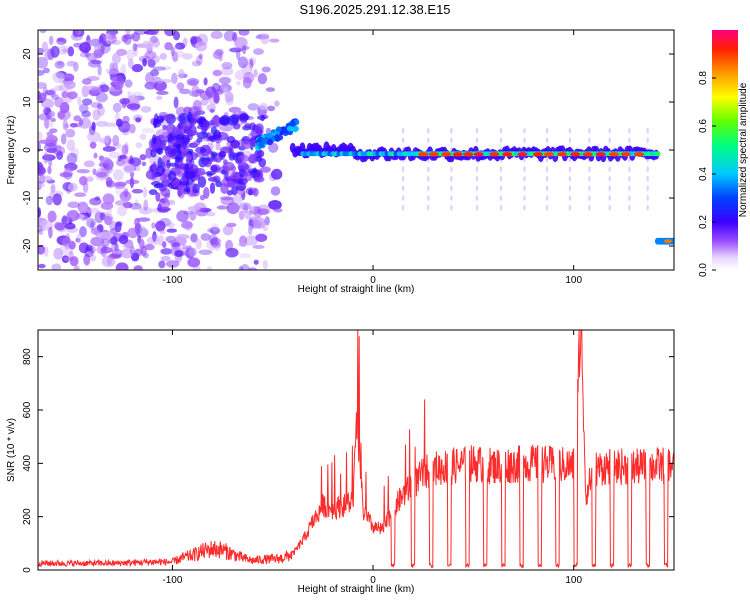 The image size is (750, 600). I want to click on y-tick-label: 600, so click(27, 409).